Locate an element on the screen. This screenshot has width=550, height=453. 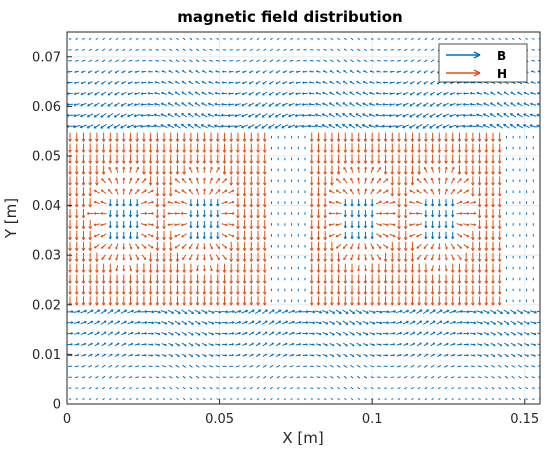
y-tick-label: 0.01 is located at coordinates (46, 355).